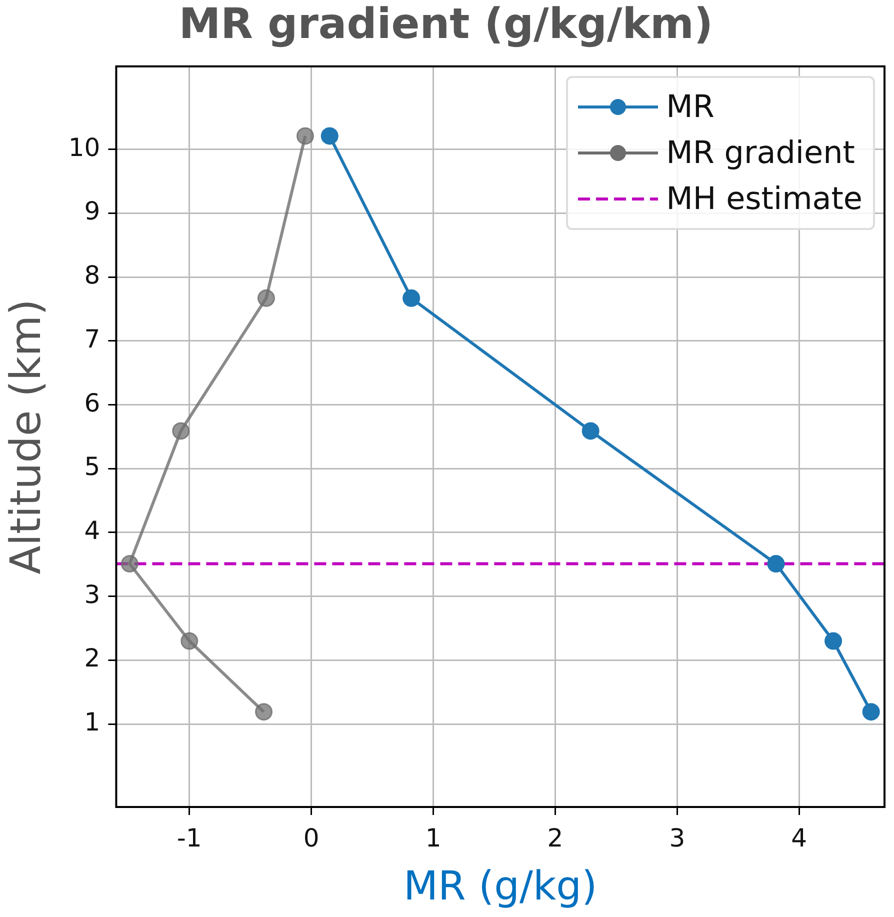 The image size is (894, 917). Describe the element at coordinates (92, 403) in the screenshot. I see `y-tick-label: 6` at that location.